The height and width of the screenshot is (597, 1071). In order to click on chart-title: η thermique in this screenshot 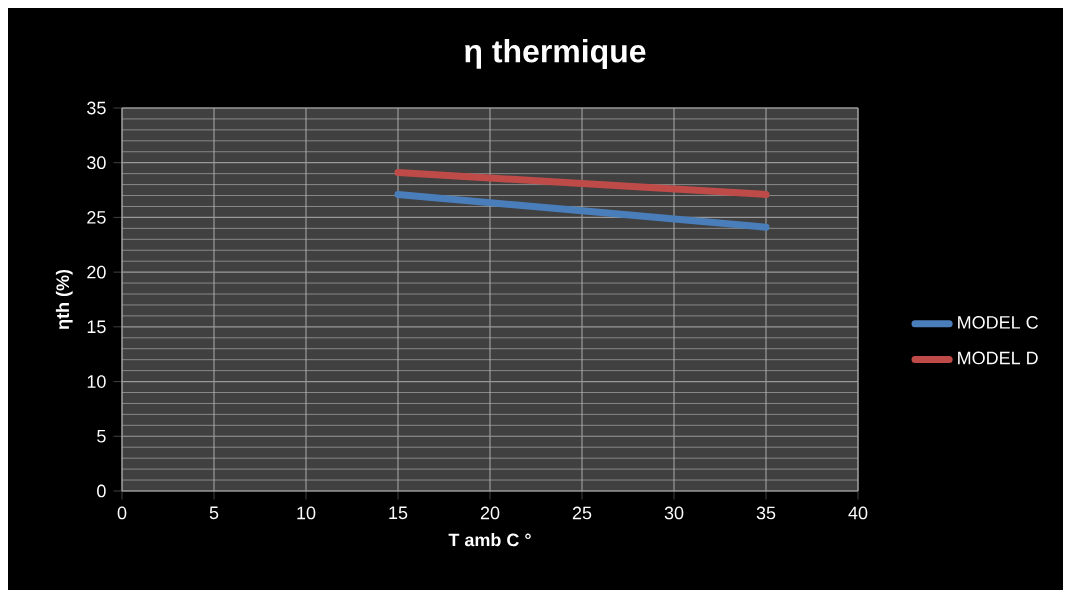, I will do `click(555, 54)`.